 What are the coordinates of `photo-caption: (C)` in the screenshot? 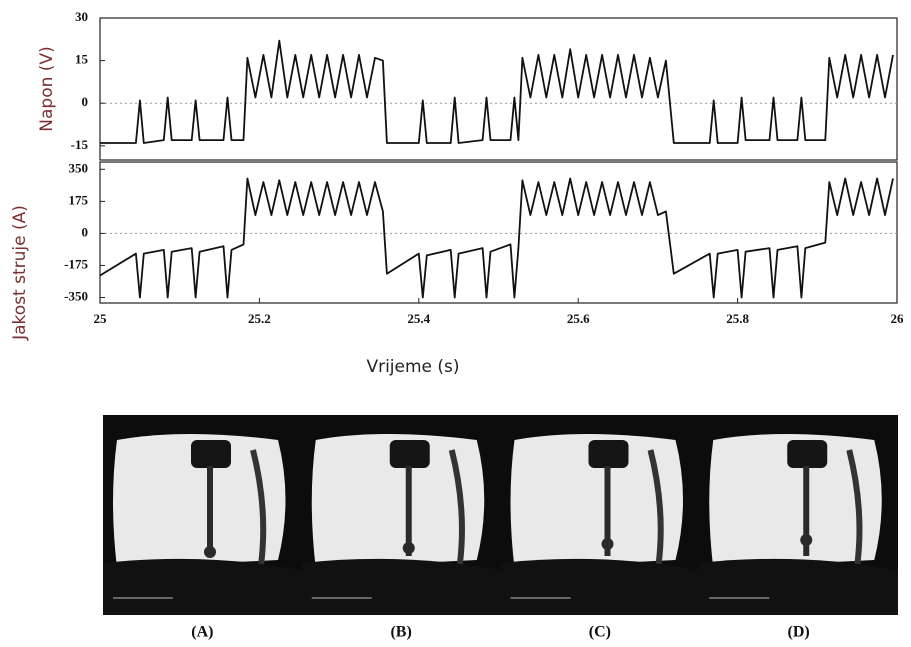 It's located at (600, 632).